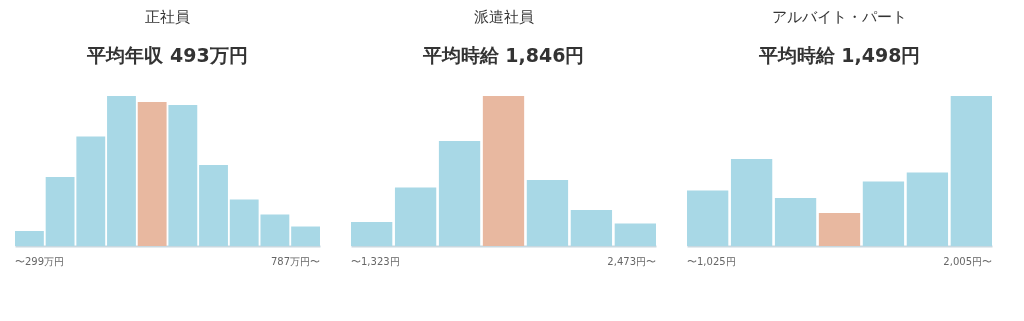 This screenshot has height=321, width=1024. Describe the element at coordinates (40, 261) in the screenshot. I see `x-tick-label: 〜299万円` at that location.